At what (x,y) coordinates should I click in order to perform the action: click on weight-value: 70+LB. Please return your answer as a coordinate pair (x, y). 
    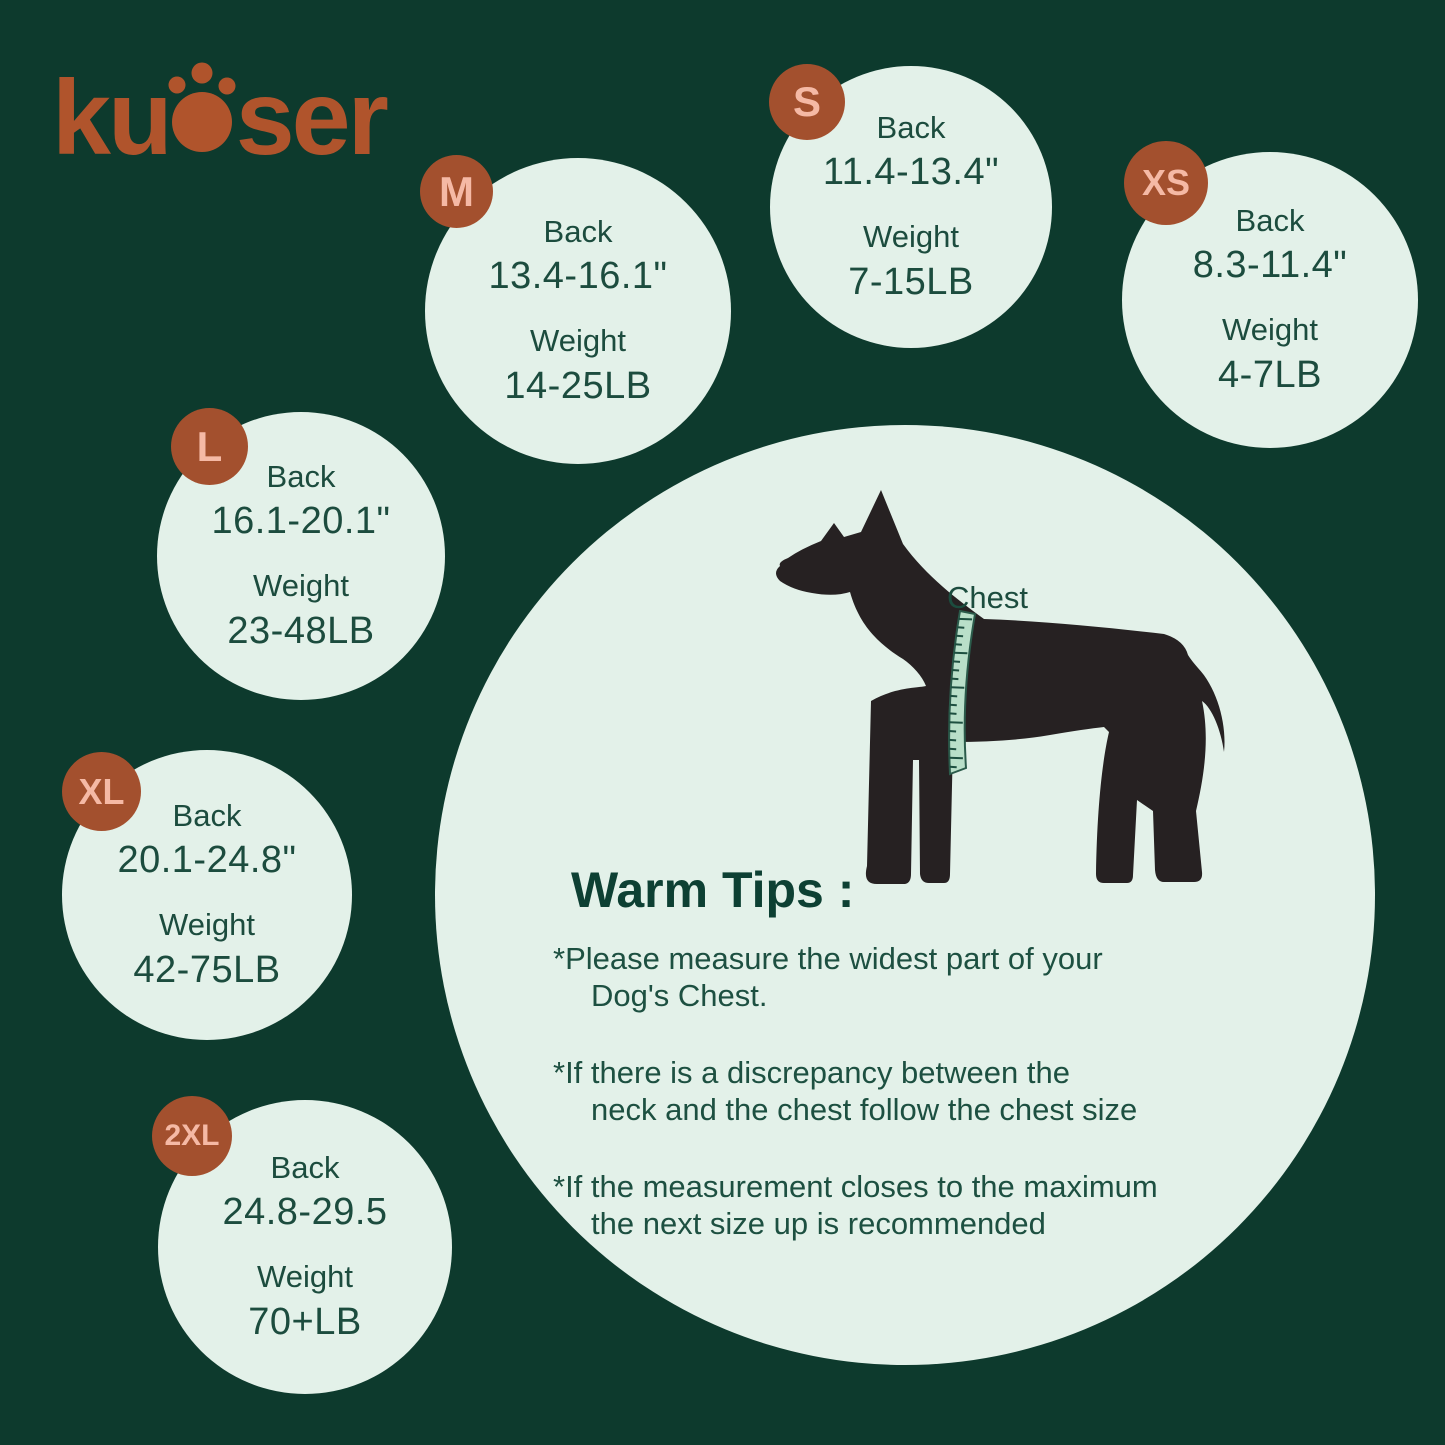
    Looking at the image, I should click on (305, 1321).